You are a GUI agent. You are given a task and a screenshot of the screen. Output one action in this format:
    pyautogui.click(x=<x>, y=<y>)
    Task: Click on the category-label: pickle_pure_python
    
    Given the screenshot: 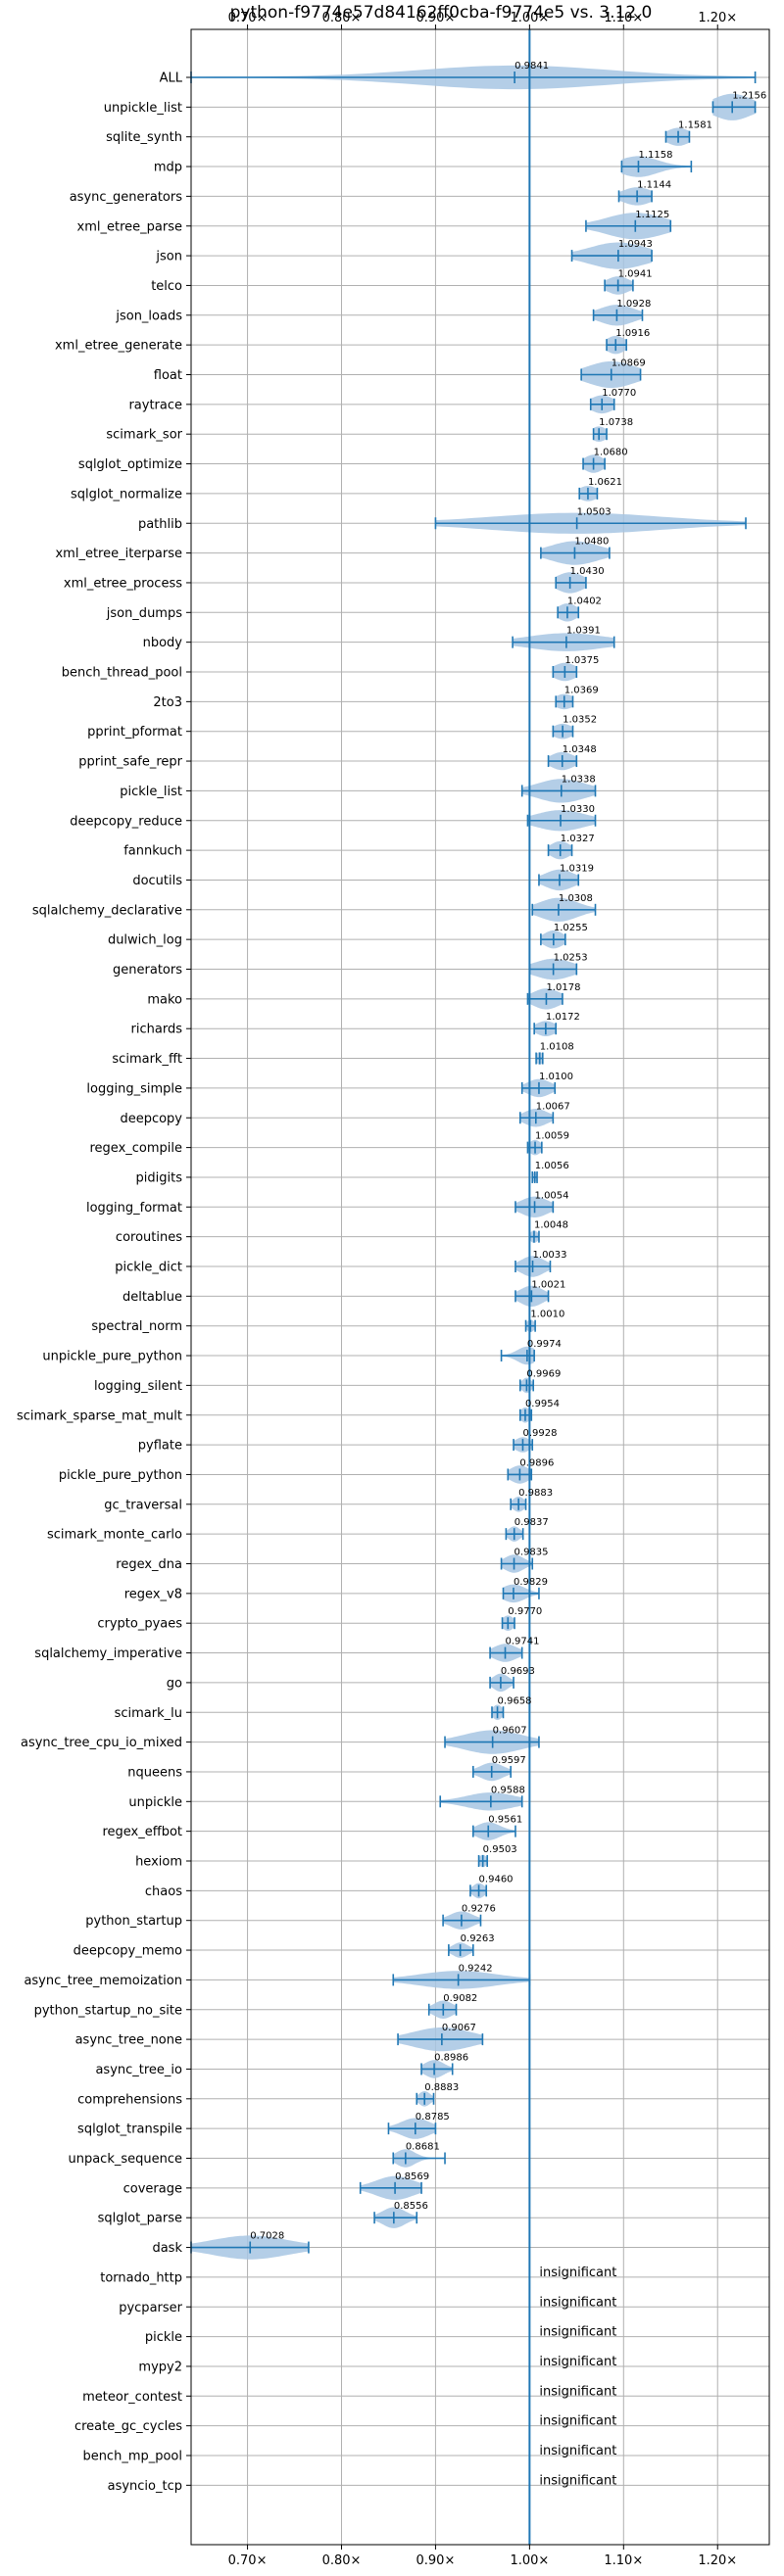 What is the action you would take?
    pyautogui.click(x=120, y=1475)
    